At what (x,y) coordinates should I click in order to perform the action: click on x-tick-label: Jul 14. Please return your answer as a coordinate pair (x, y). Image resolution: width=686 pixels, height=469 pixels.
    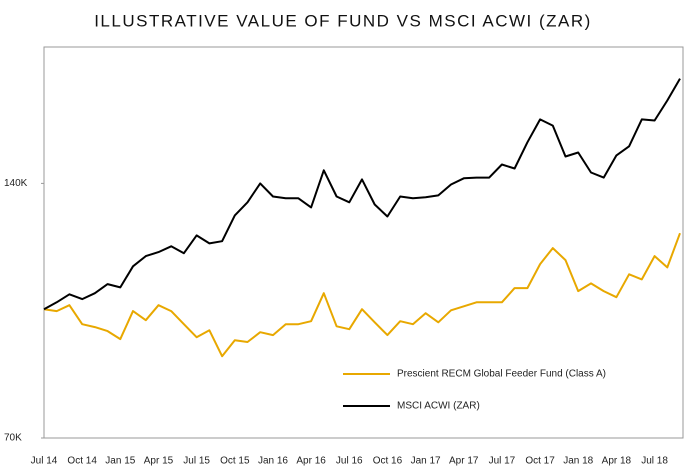
    Looking at the image, I should click on (44, 461).